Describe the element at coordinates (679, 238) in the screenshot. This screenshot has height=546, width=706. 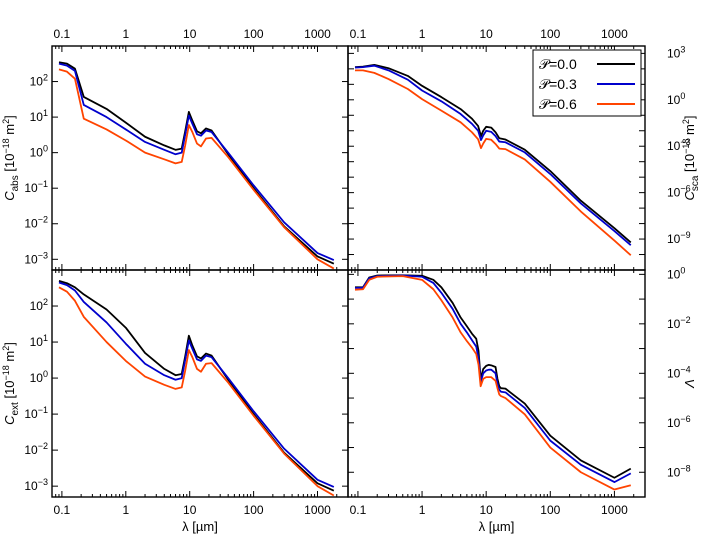
I see `y-tick-label: 10⁻⁹` at that location.